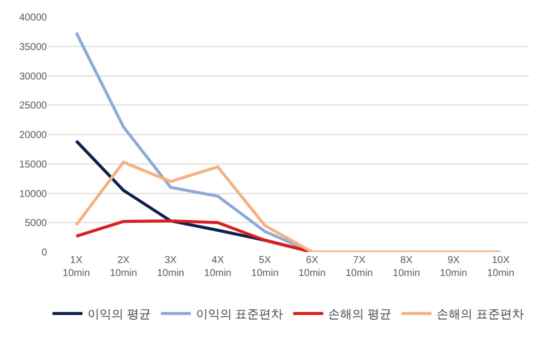 The height and width of the screenshot is (340, 559). Describe the element at coordinates (454, 267) in the screenshot. I see `x-tick-label: 9X 10min` at that location.